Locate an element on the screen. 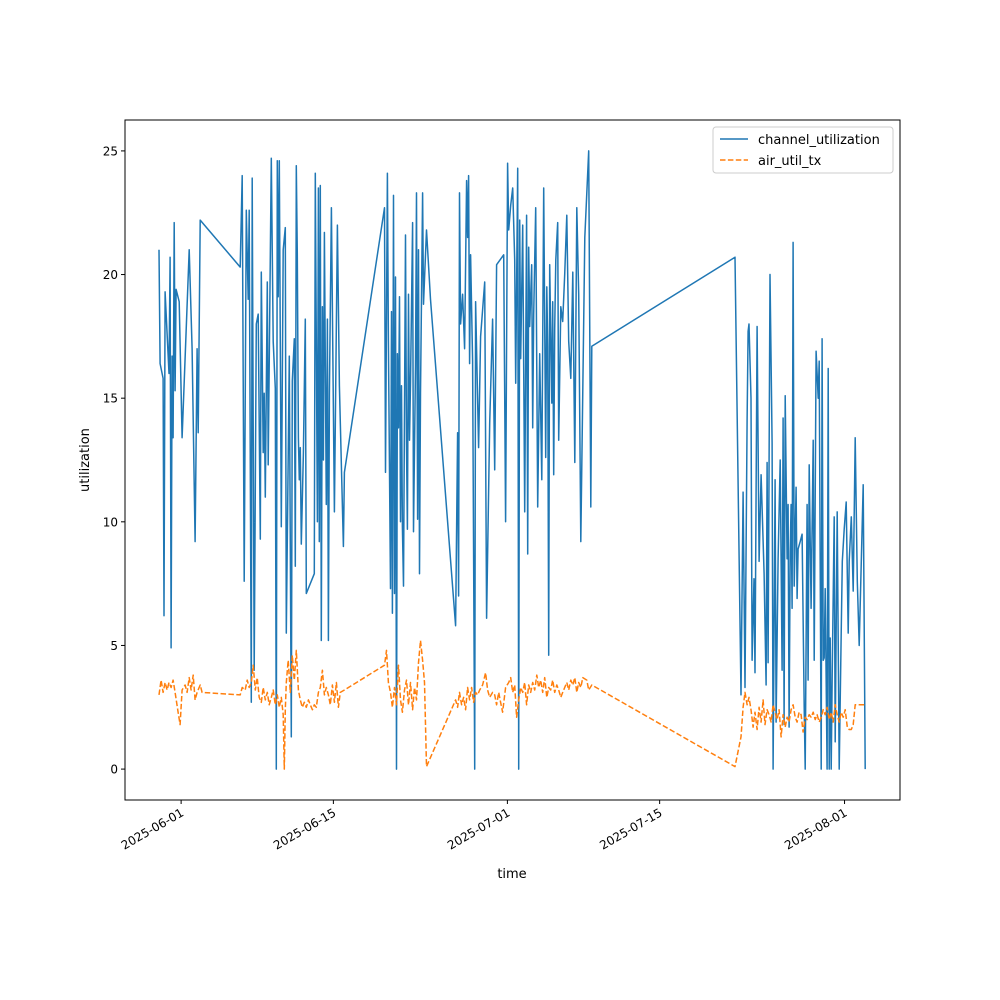 This screenshot has width=1000, height=1000. legend-label-channel-utilization: channel_utilization is located at coordinates (819, 140).